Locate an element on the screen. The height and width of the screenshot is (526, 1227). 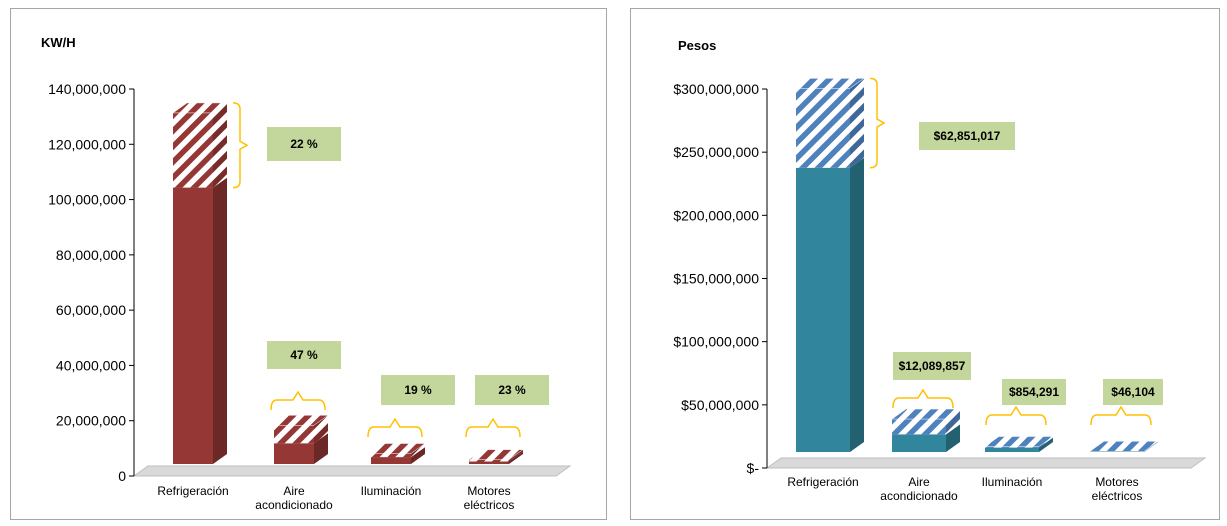
y-tick-label: $250,000,000 is located at coordinates (716, 152).